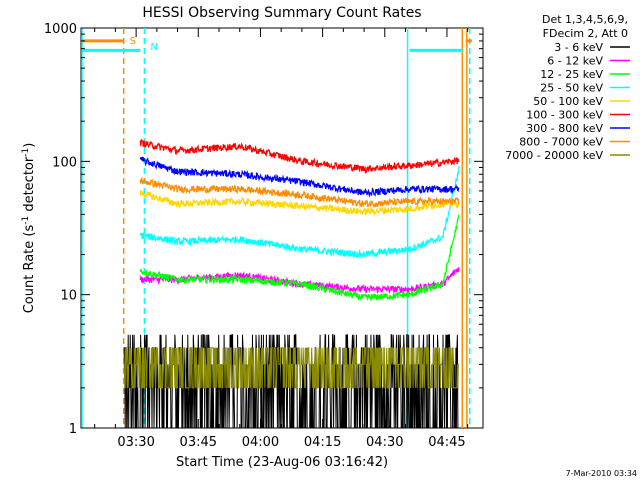 This screenshot has height=480, width=640. Describe the element at coordinates (564, 115) in the screenshot. I see `legend-entry-label: 100 - 300 keV` at that location.